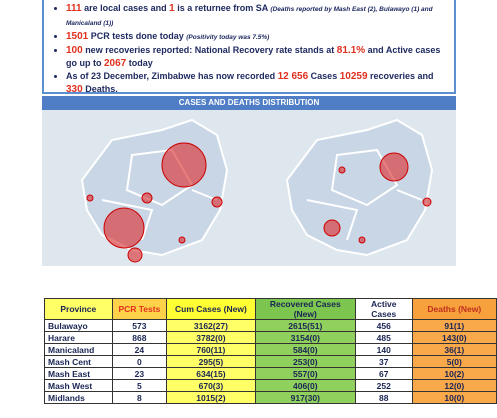  I want to click on table-row: Mash East 23 634(15) 557(0) 67 10(2), so click(270, 373).